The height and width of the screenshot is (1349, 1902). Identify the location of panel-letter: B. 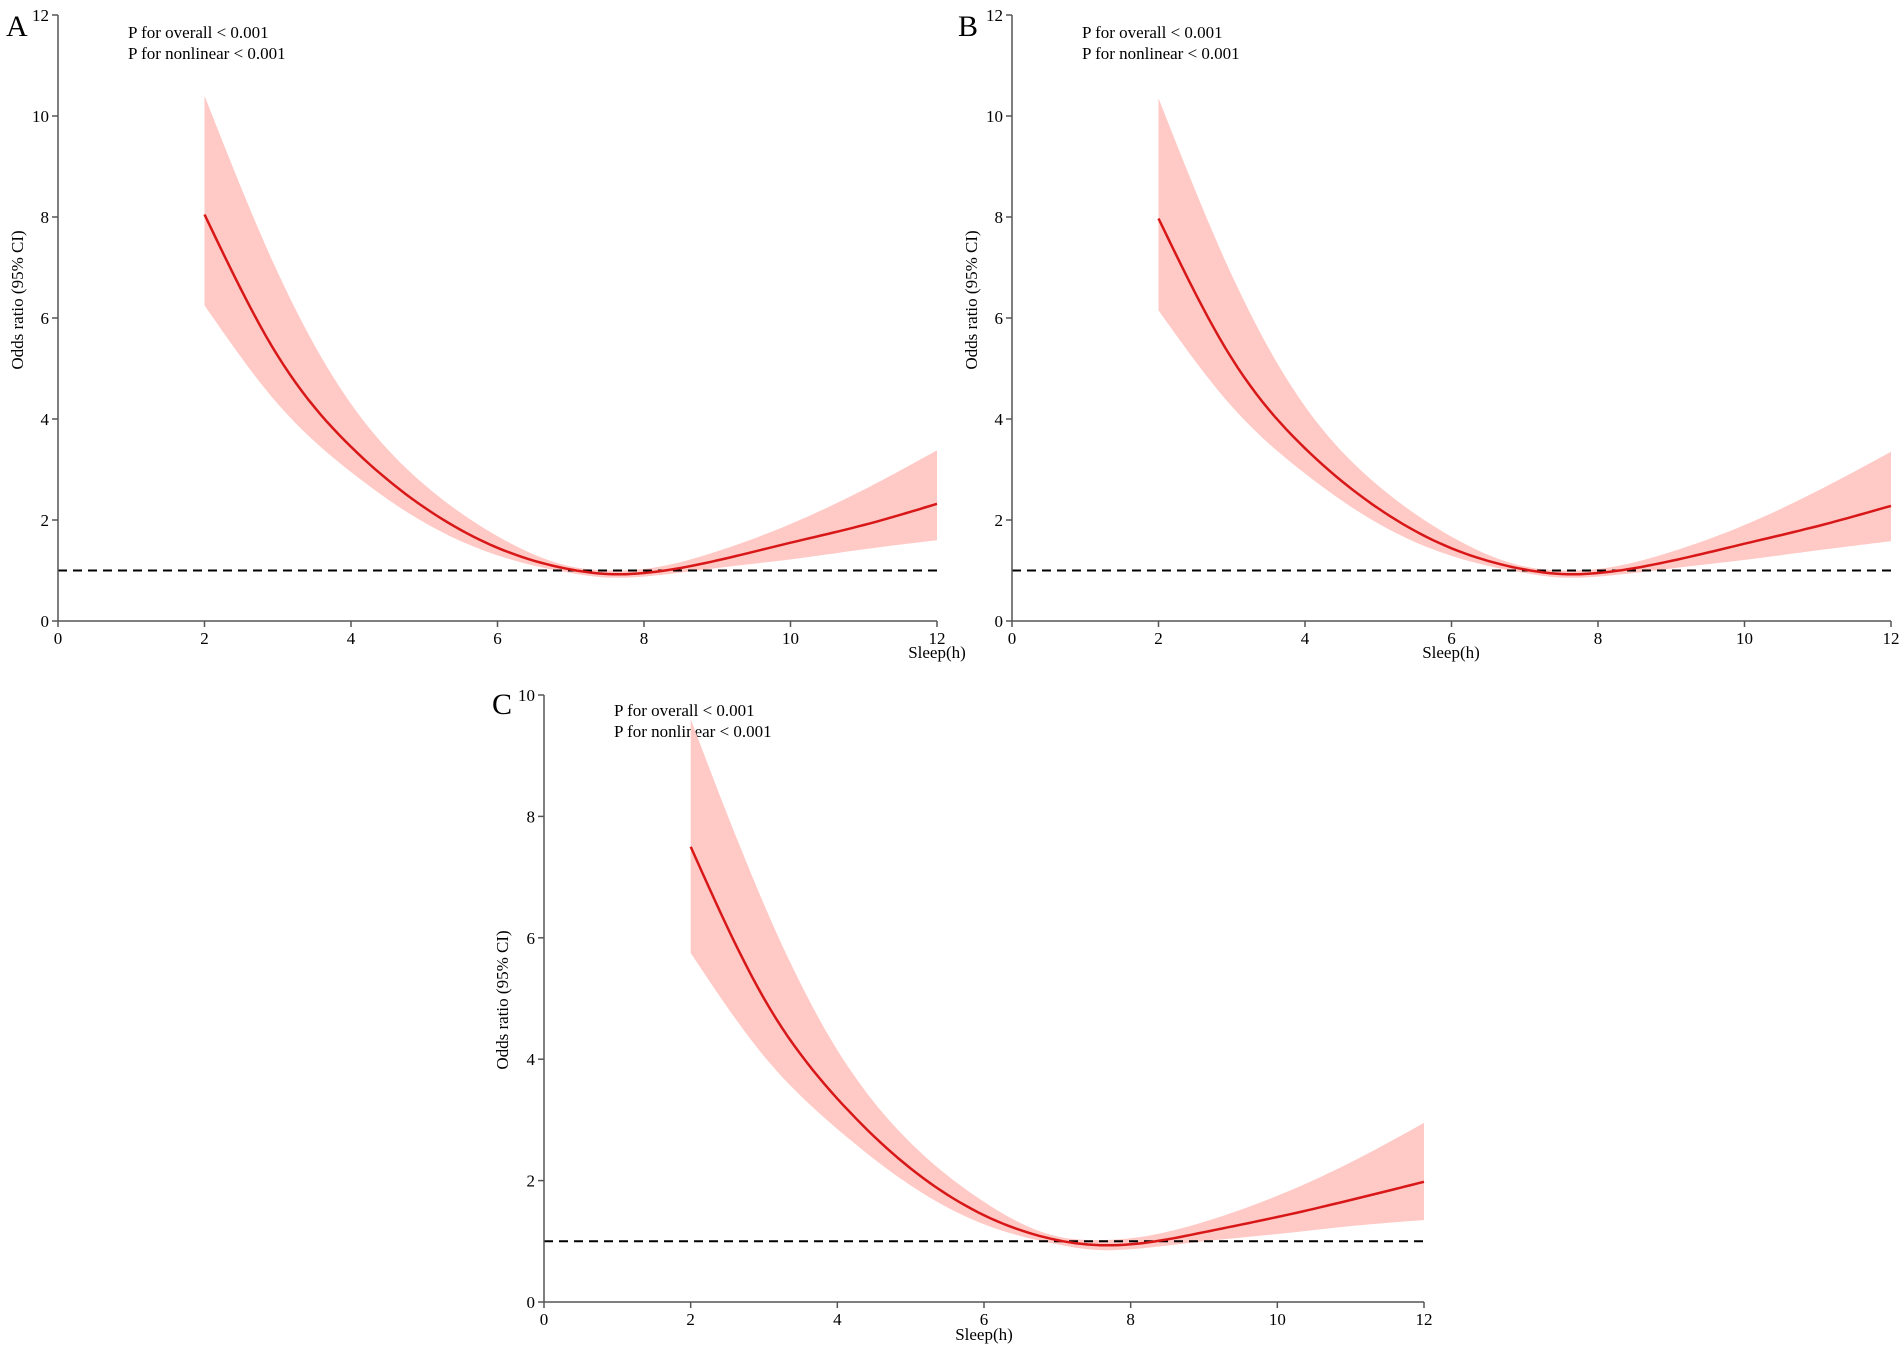
(968, 26).